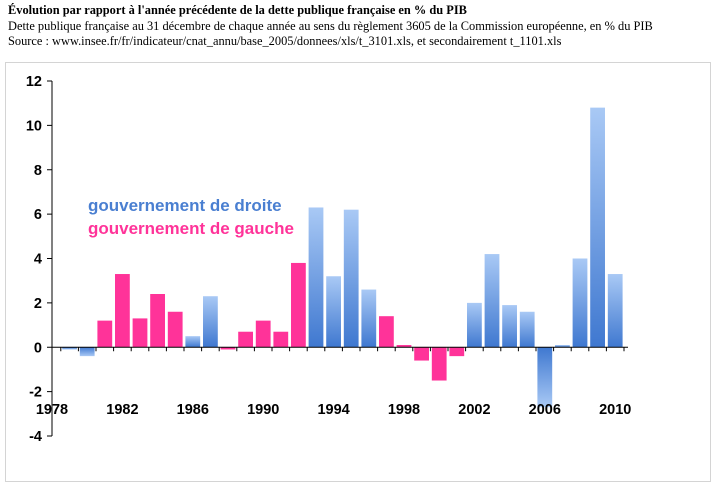 The image size is (717, 503). What do you see at coordinates (263, 334) in the screenshot?
I see `bar-1990` at bounding box center [263, 334].